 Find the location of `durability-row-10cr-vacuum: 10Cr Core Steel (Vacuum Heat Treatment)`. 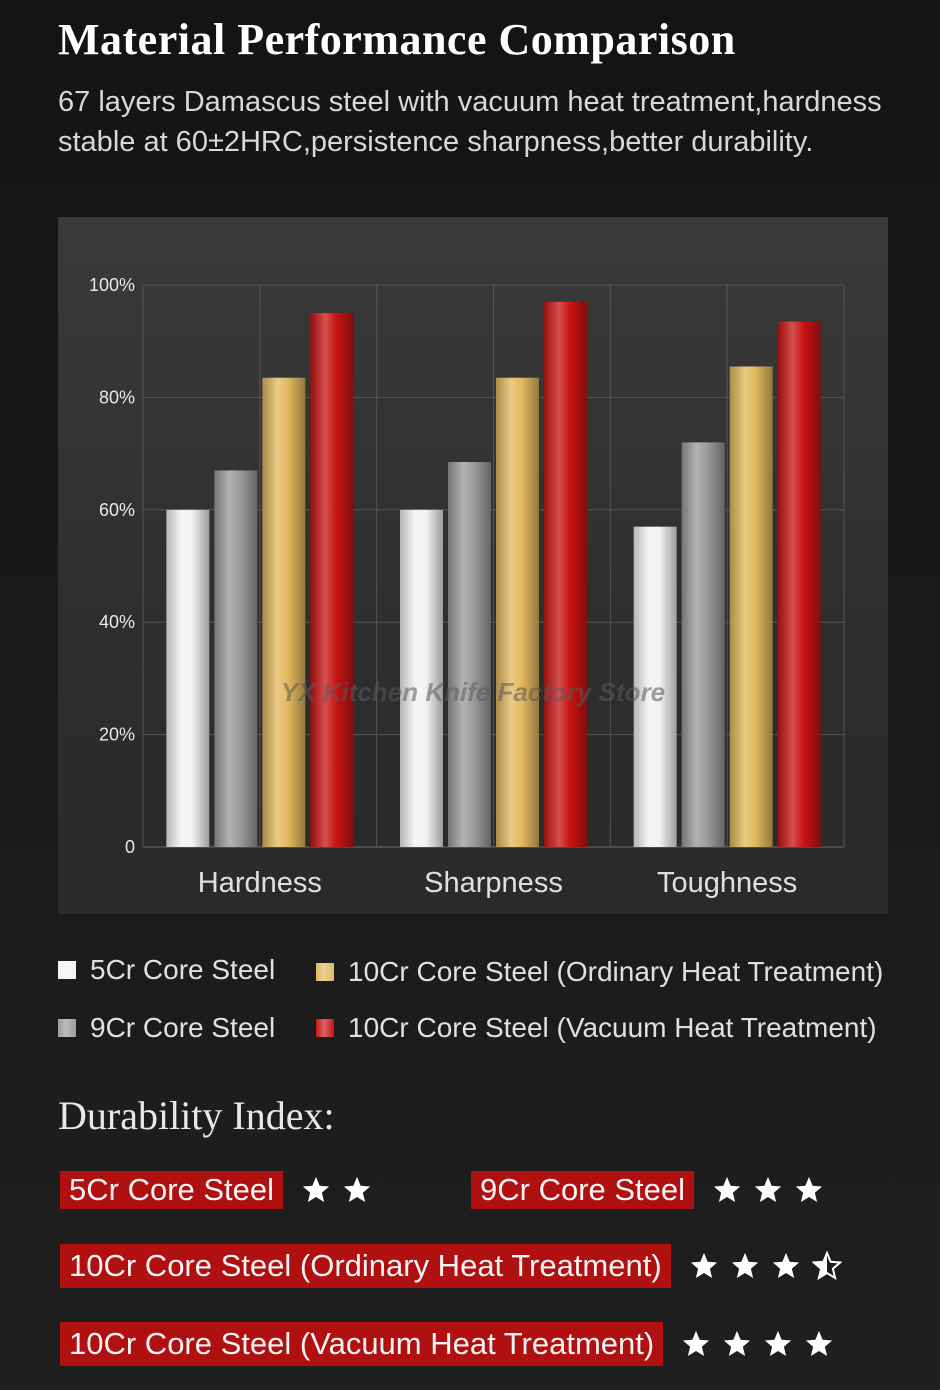

durability-row-10cr-vacuum: 10Cr Core Steel (Vacuum Heat Treatment) is located at coordinates (452, 1344).